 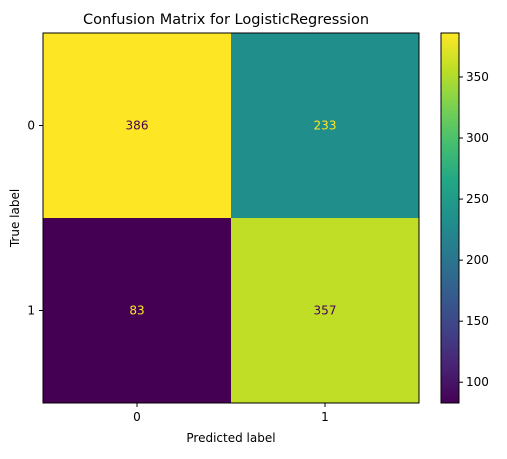 What do you see at coordinates (477, 321) in the screenshot?
I see `colorbar-tick-label-1: 150` at bounding box center [477, 321].